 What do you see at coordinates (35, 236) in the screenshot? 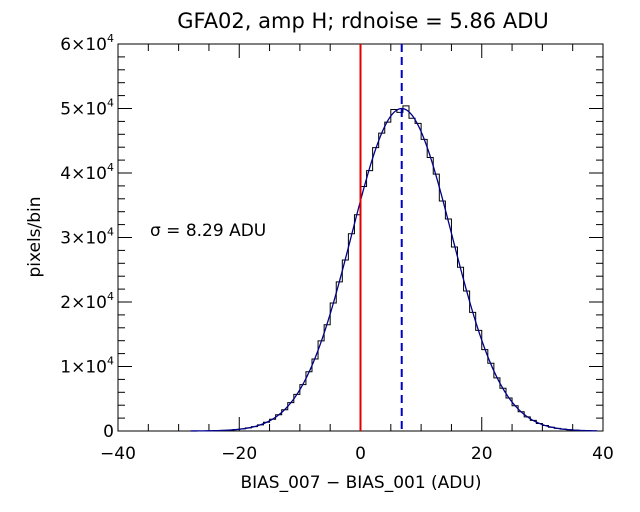
I see `y-axis-label: pixels/bin` at bounding box center [35, 236].